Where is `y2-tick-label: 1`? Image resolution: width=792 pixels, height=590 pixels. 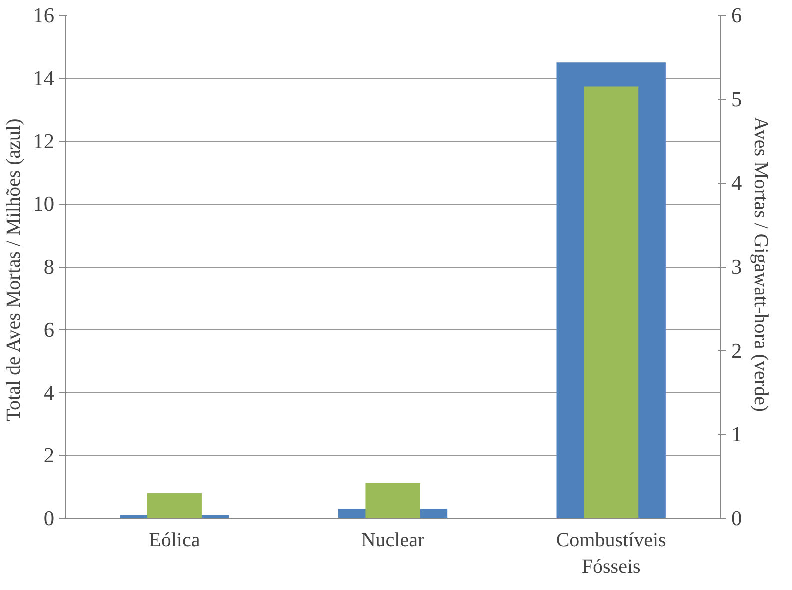
y2-tick-label: 1 is located at coordinates (737, 434).